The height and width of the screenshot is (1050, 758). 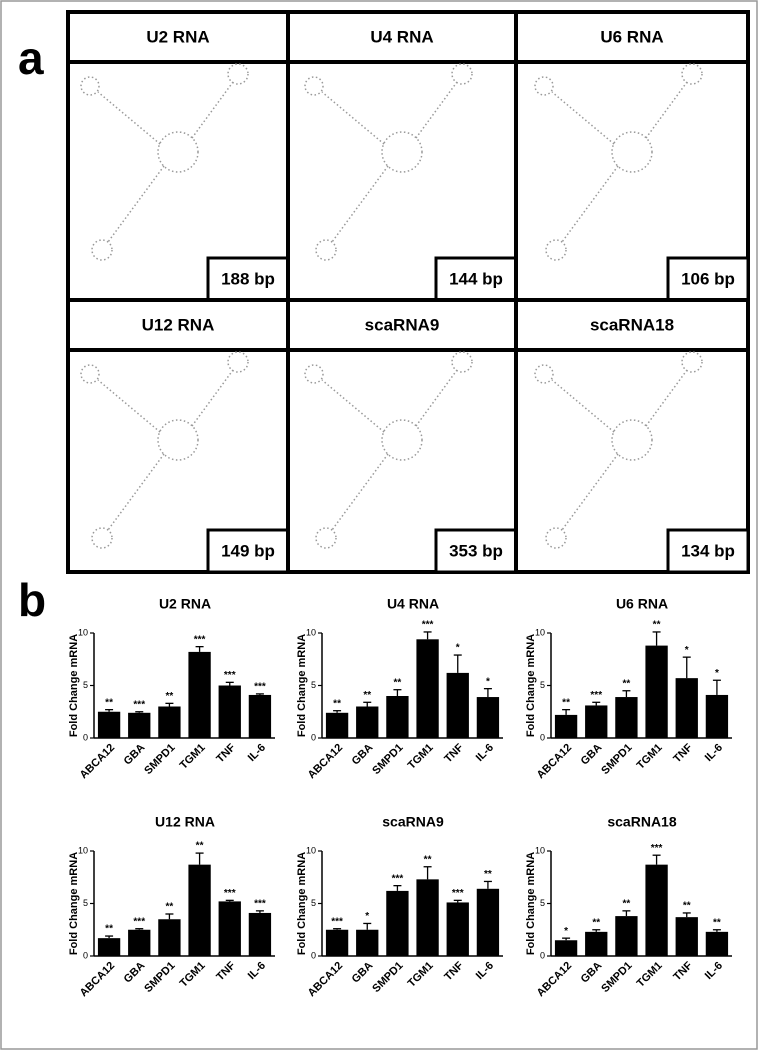 What do you see at coordinates (248, 278) in the screenshot?
I see `size-label: 188 bp` at bounding box center [248, 278].